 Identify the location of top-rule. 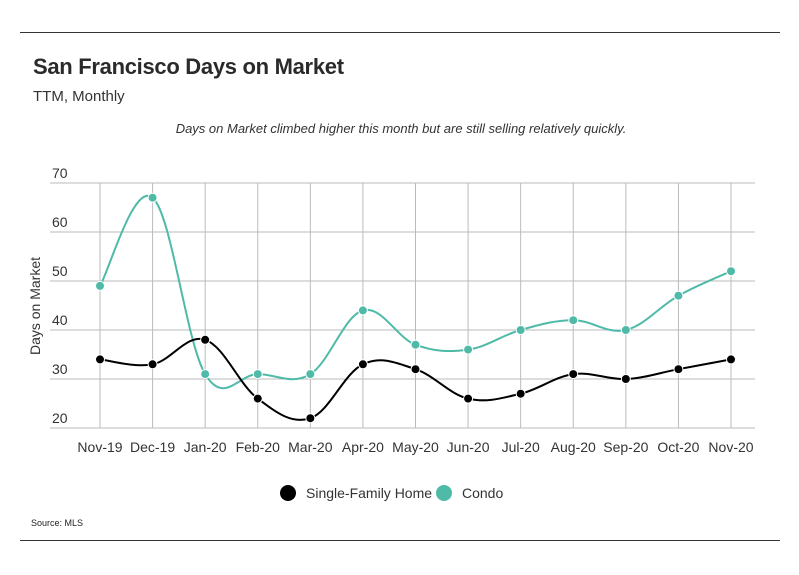
(400, 32).